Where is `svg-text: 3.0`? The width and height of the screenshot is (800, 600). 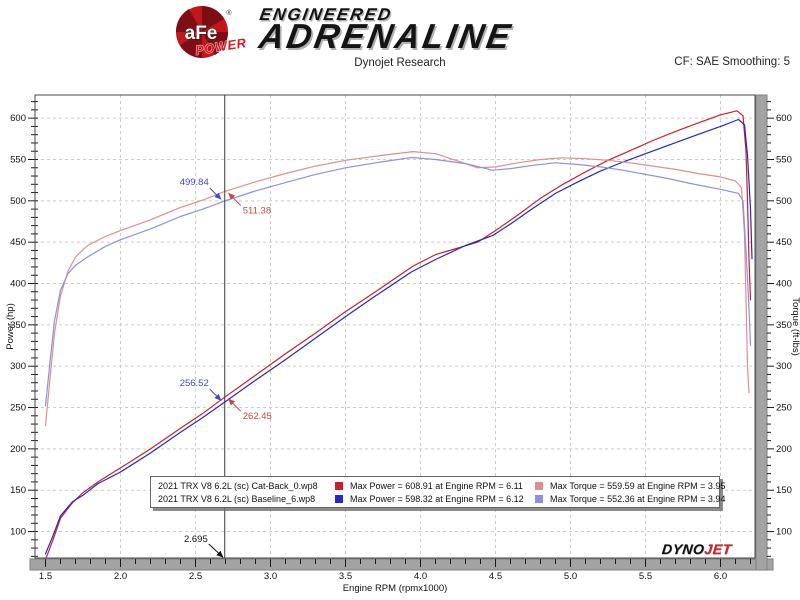
svg-text: 3.0 is located at coordinates (270, 576).